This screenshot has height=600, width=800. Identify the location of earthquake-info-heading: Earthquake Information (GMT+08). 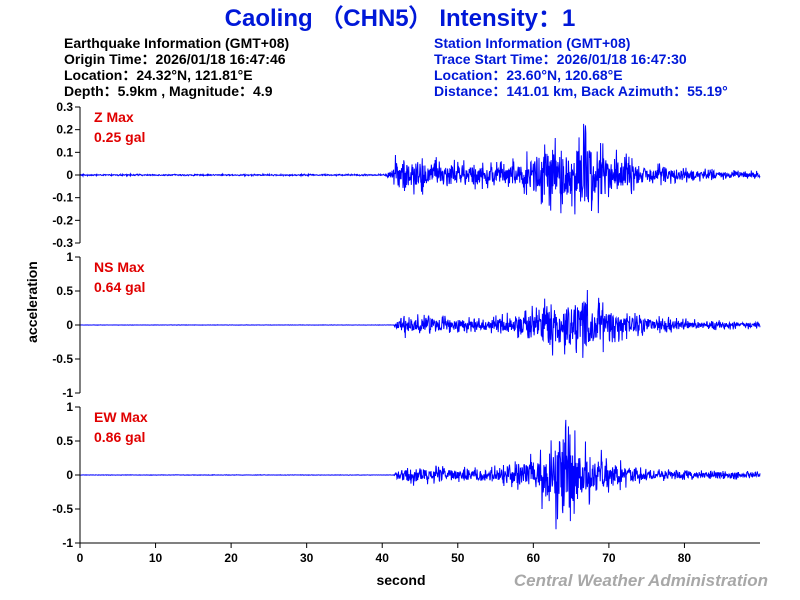
(176, 43).